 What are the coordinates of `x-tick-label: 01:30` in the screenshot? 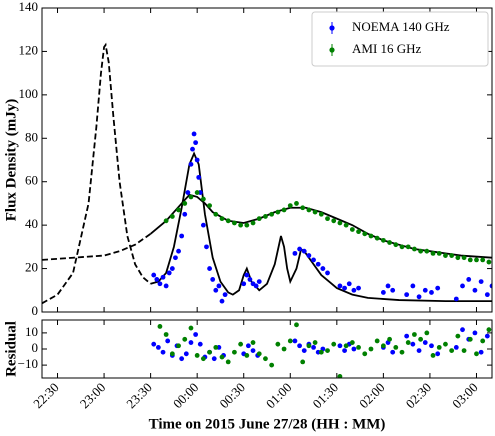 It's located at (326, 396).